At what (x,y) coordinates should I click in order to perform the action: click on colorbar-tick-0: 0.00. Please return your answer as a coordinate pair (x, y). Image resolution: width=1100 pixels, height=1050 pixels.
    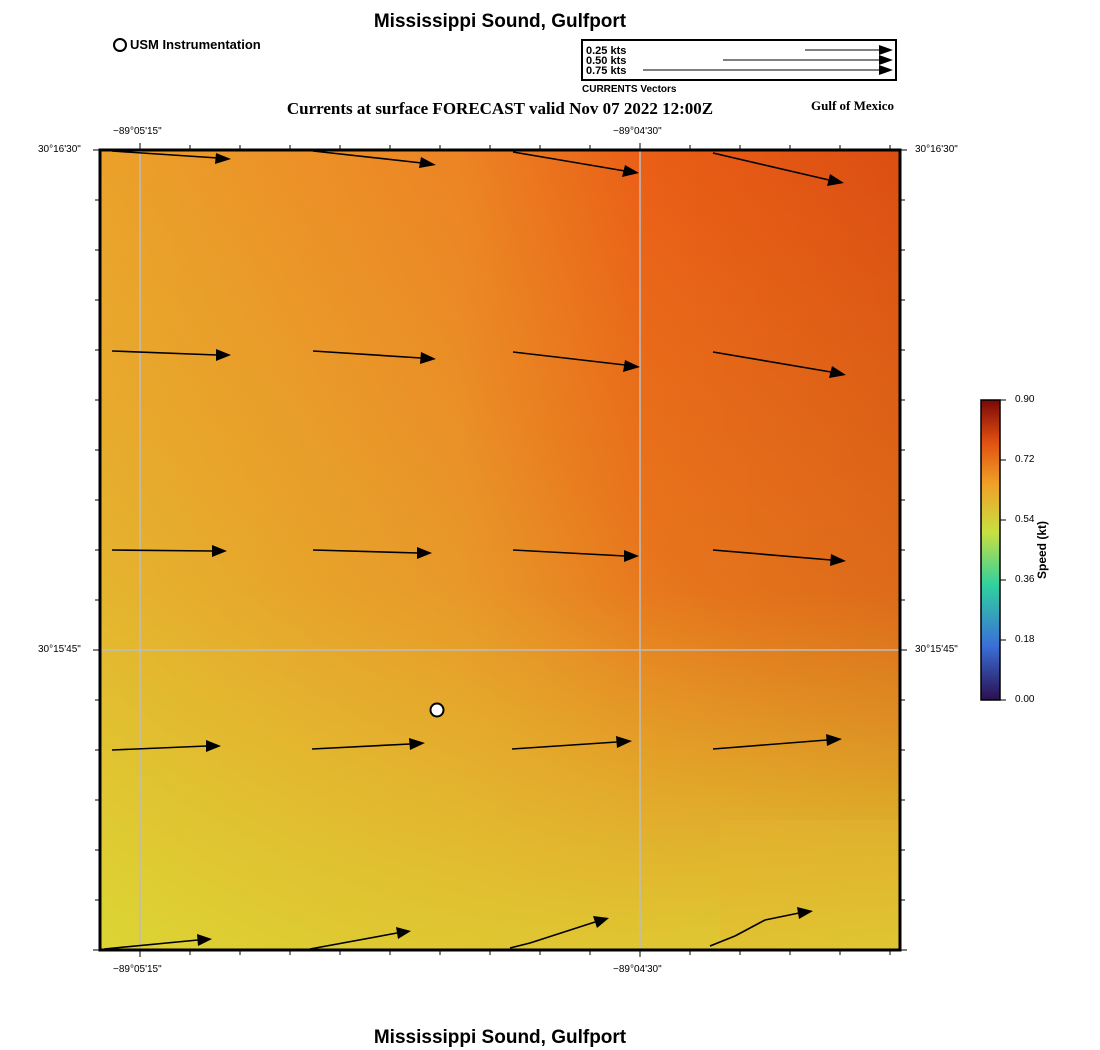
    Looking at the image, I should click on (1025, 699).